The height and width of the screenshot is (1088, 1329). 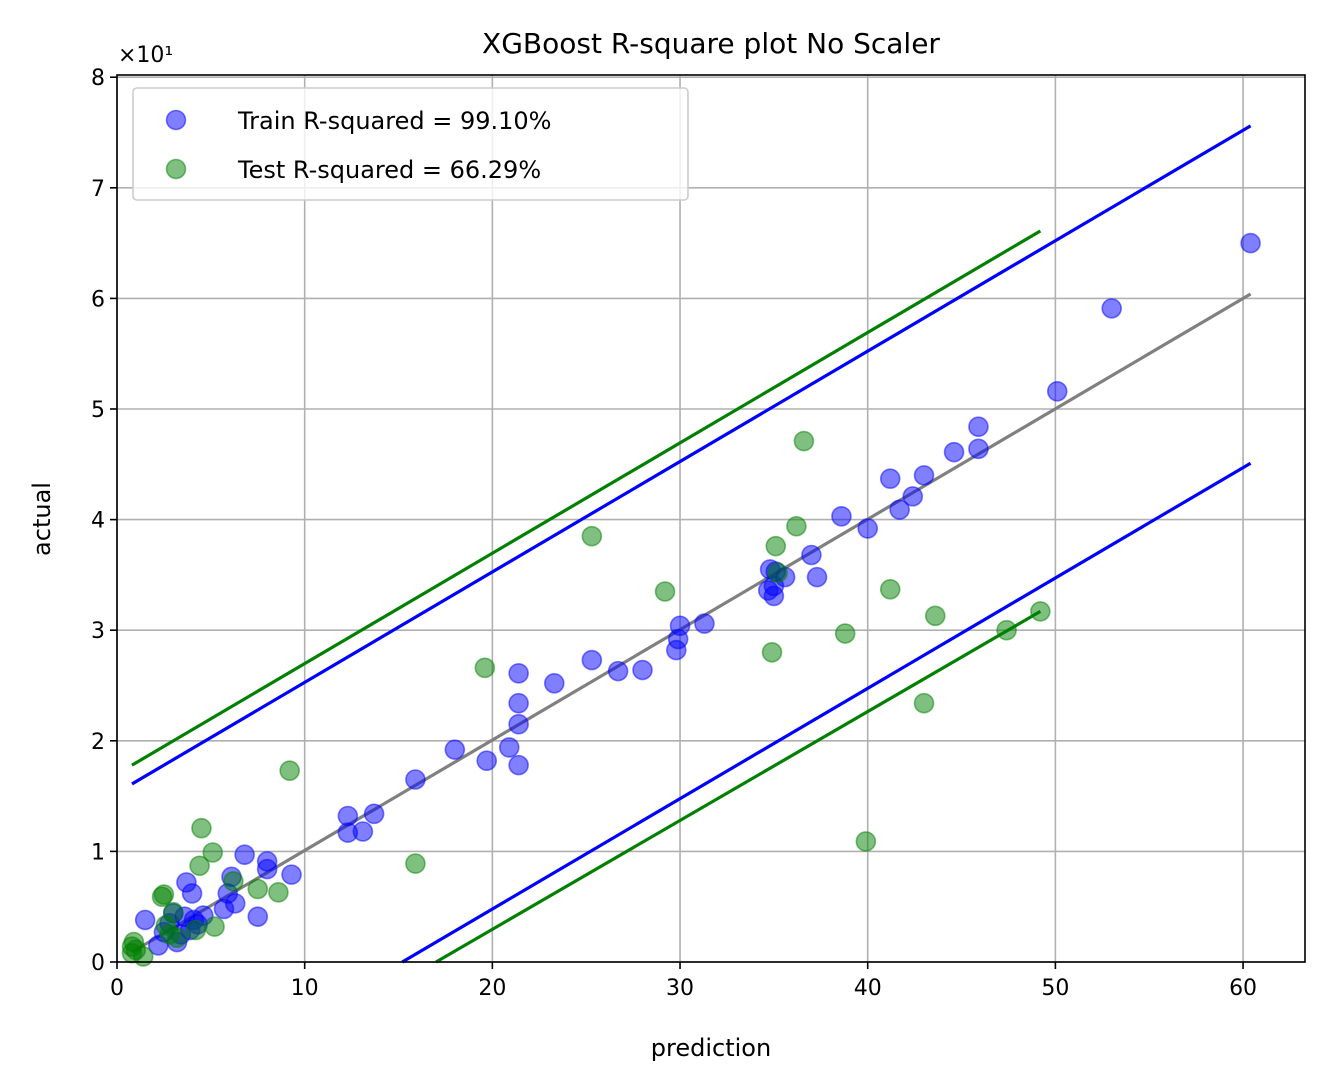 I want to click on y-tick-label: 0, so click(x=98, y=963).